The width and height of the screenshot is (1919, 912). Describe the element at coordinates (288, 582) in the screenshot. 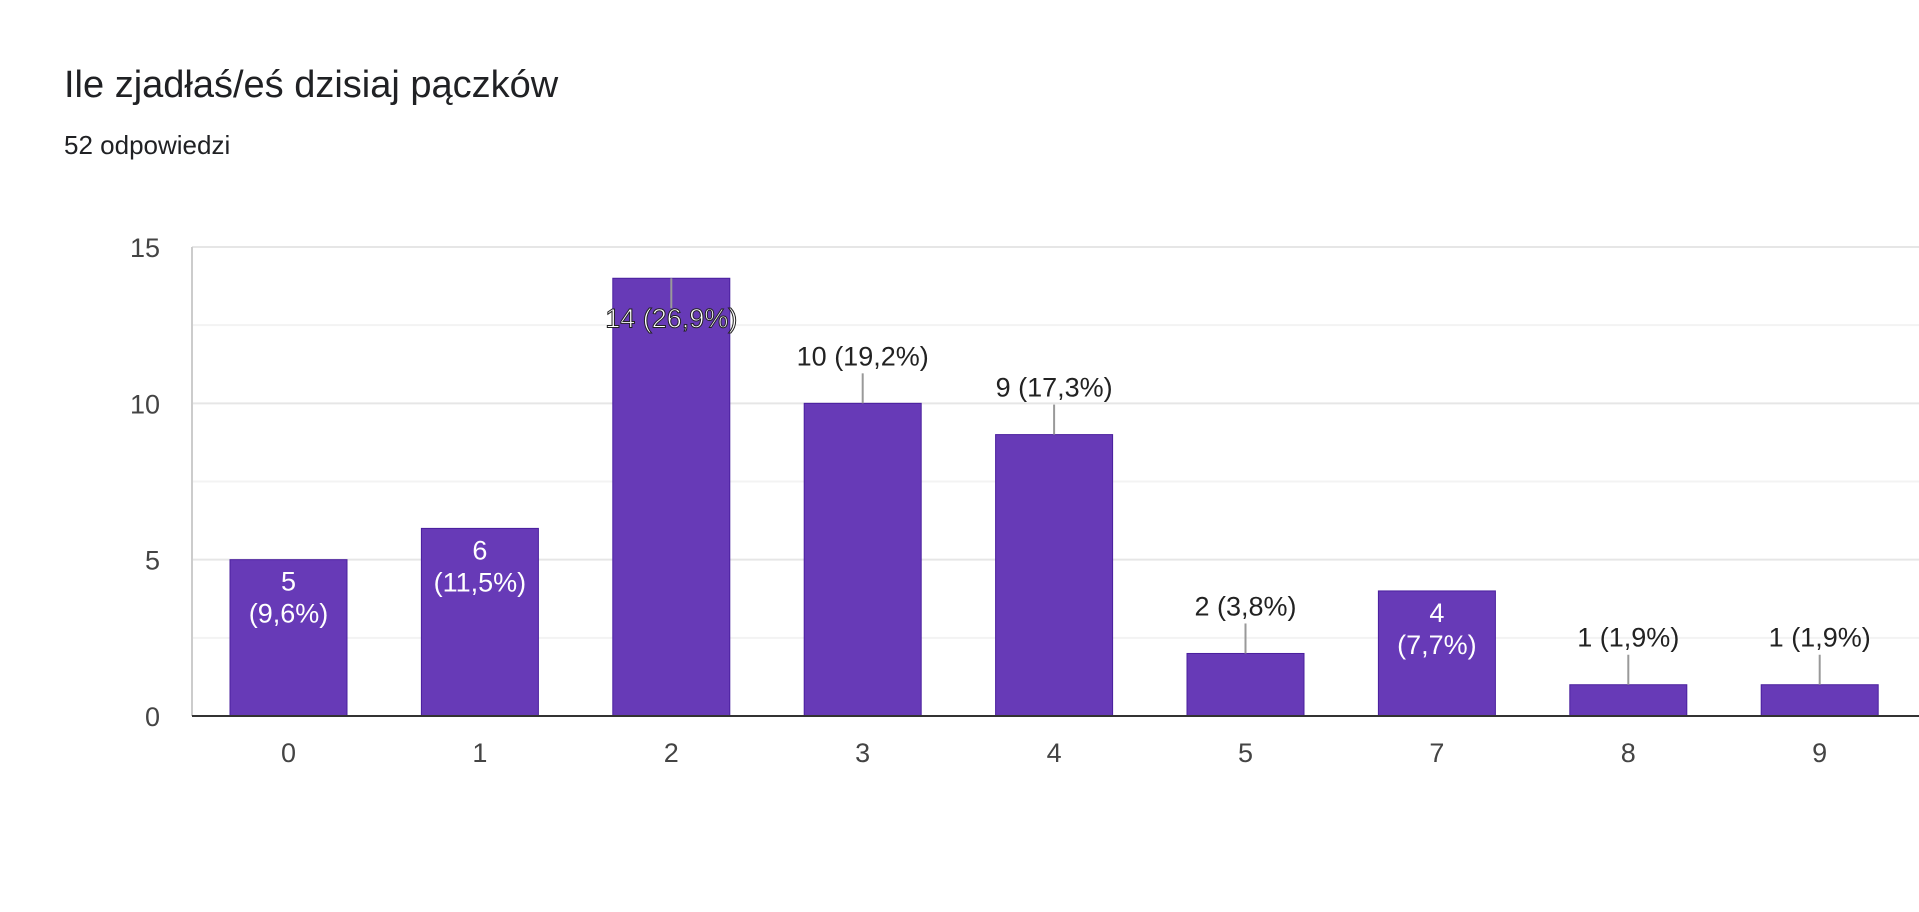

I see `data-label-count: 5` at that location.